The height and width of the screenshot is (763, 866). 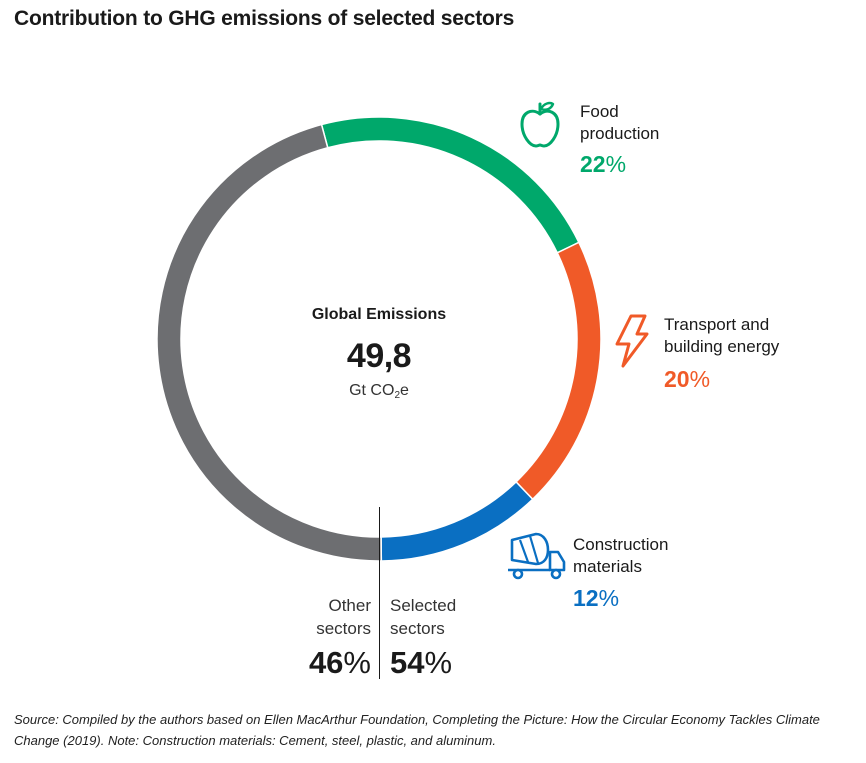 I want to click on center-unit-tail: e, so click(x=404, y=390).